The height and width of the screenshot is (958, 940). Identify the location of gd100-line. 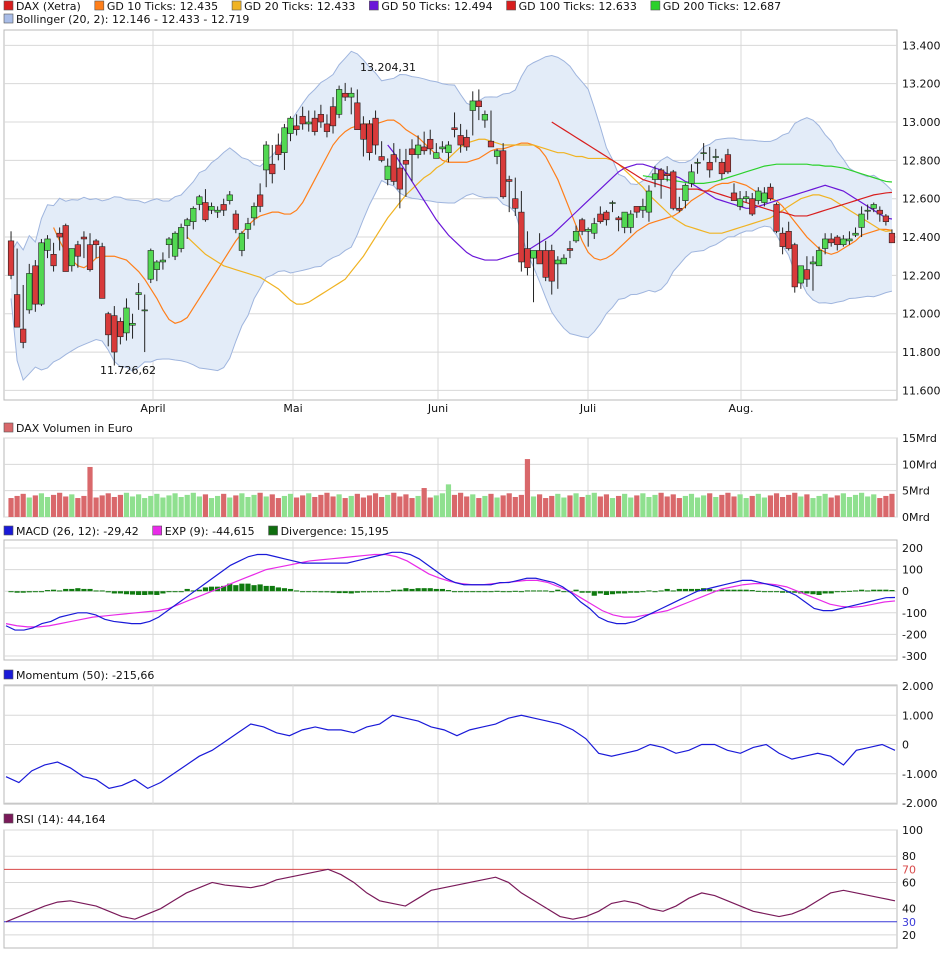
(722, 169).